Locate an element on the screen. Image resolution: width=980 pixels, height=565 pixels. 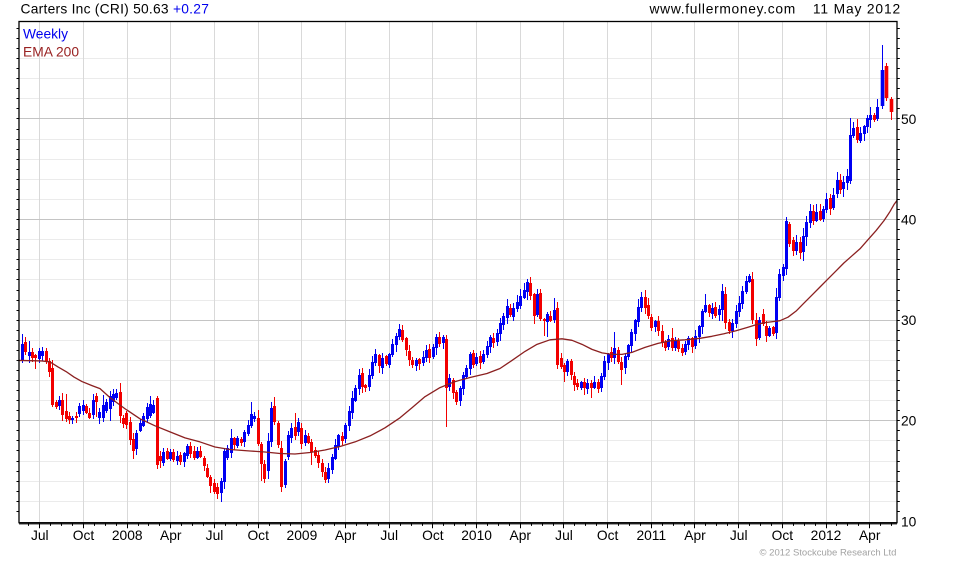
svg-text: 11 May 2012 is located at coordinates (857, 8).